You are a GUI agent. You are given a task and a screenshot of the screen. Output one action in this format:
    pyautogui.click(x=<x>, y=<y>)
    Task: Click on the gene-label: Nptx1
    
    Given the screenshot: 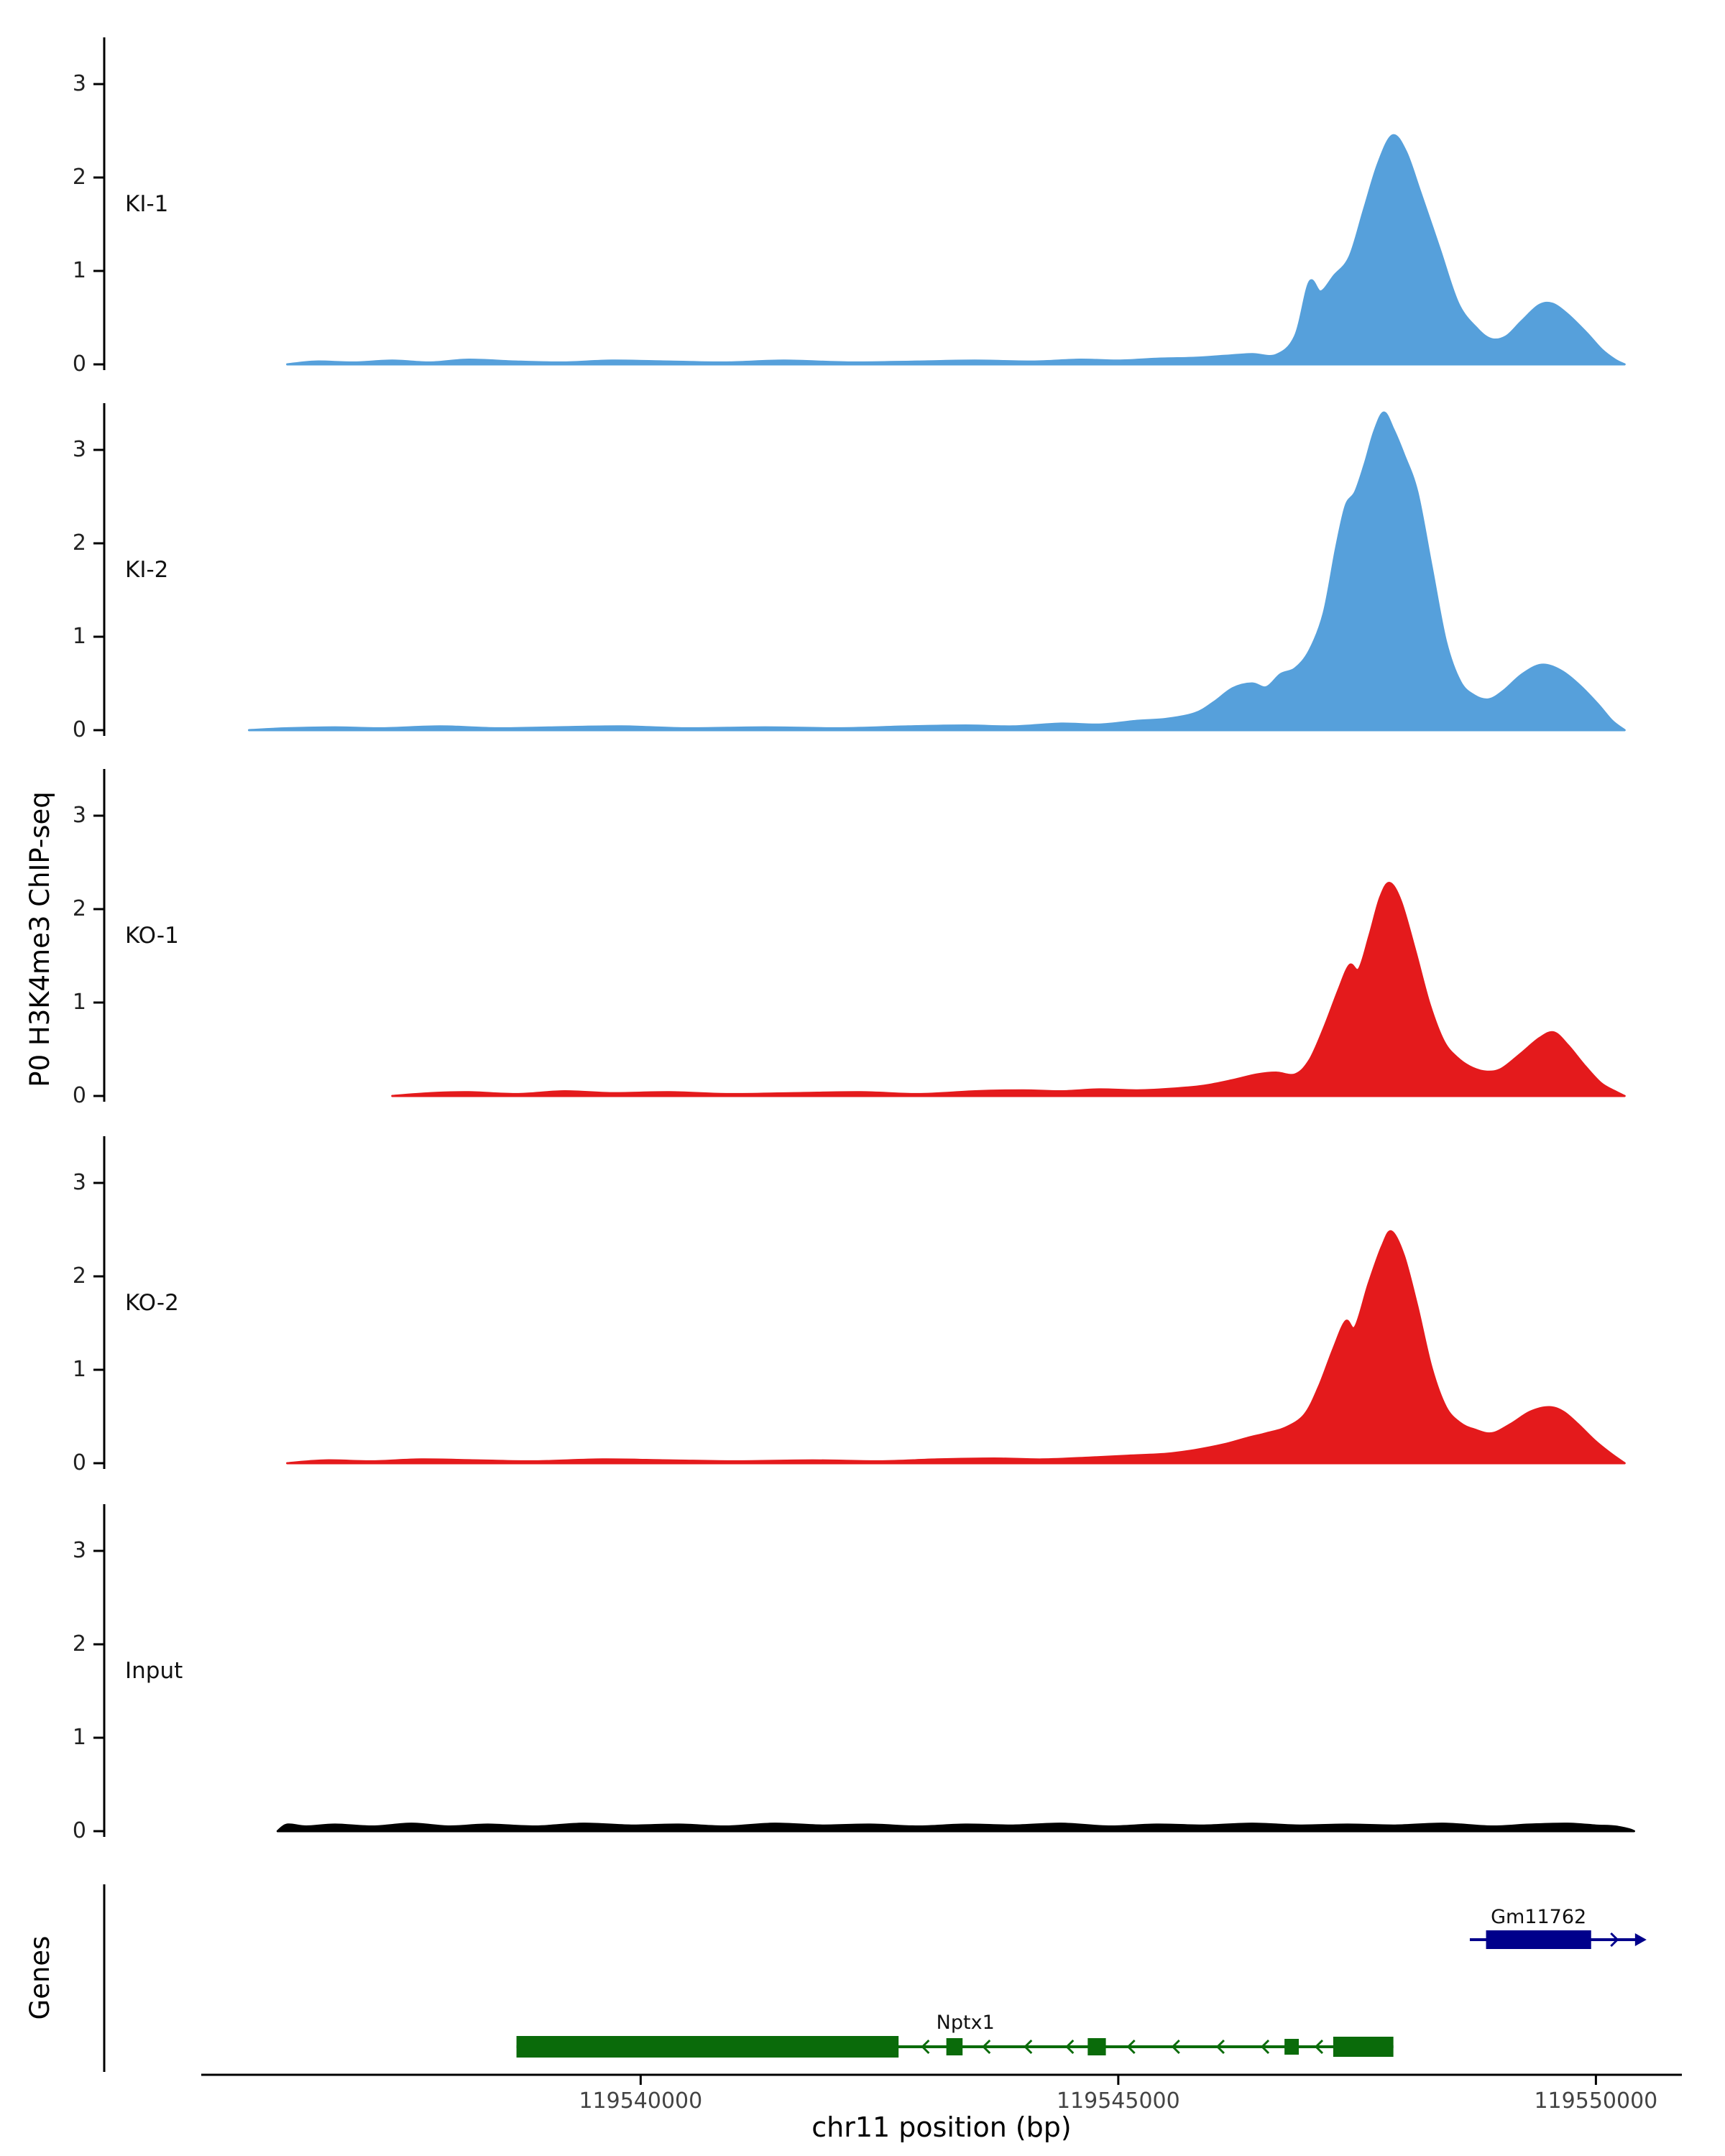 What is the action you would take?
    pyautogui.click(x=965, y=2023)
    